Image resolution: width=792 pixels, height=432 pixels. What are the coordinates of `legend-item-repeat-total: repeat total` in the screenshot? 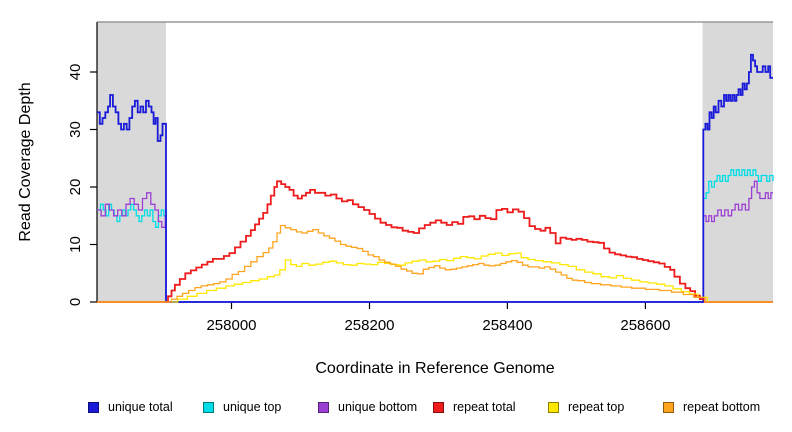 It's located at (490, 407).